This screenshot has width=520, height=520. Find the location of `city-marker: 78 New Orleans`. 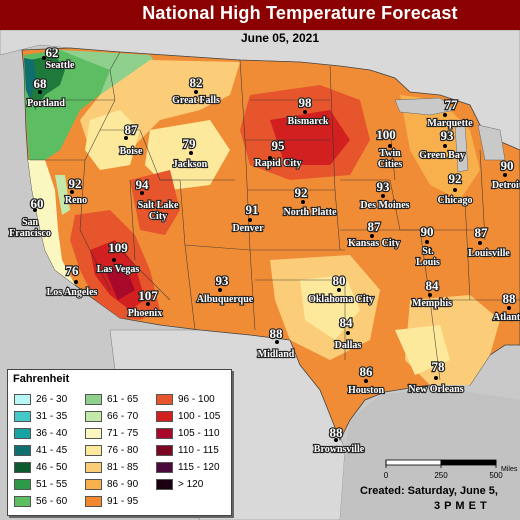

city-marker: 78 New Orleans is located at coordinates (436, 377).